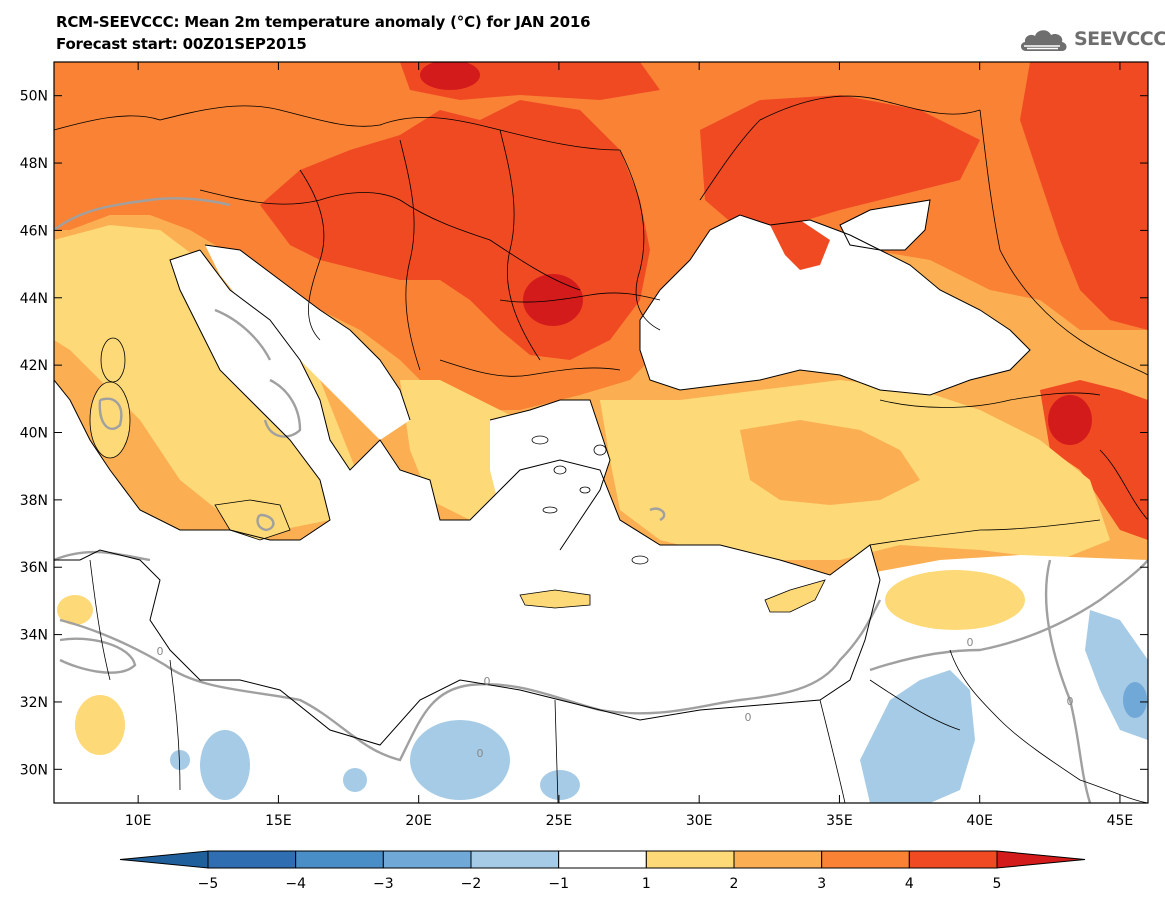  I want to click on zero-contour-turkey, so click(657, 514).